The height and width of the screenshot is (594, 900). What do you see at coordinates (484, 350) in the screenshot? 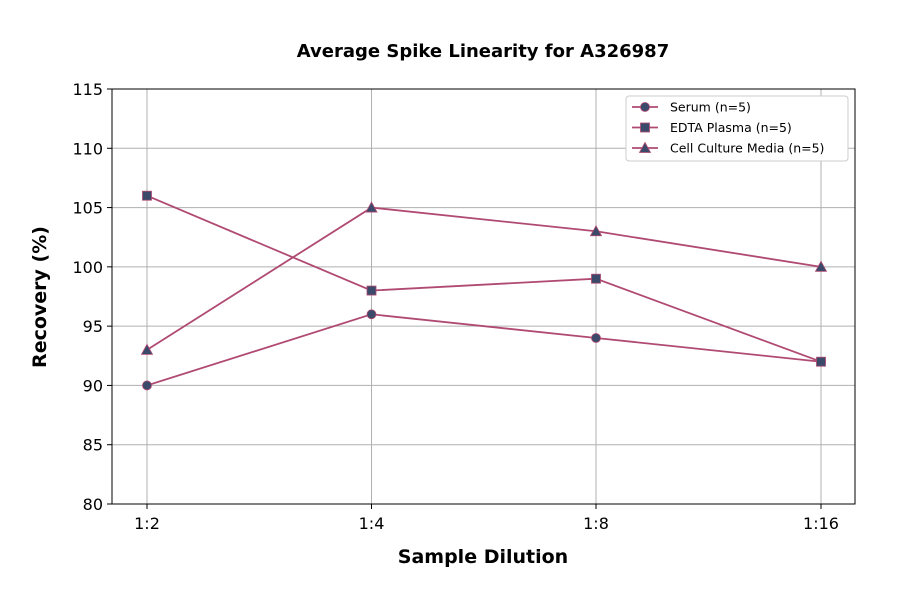
I see `series-line` at bounding box center [484, 350].